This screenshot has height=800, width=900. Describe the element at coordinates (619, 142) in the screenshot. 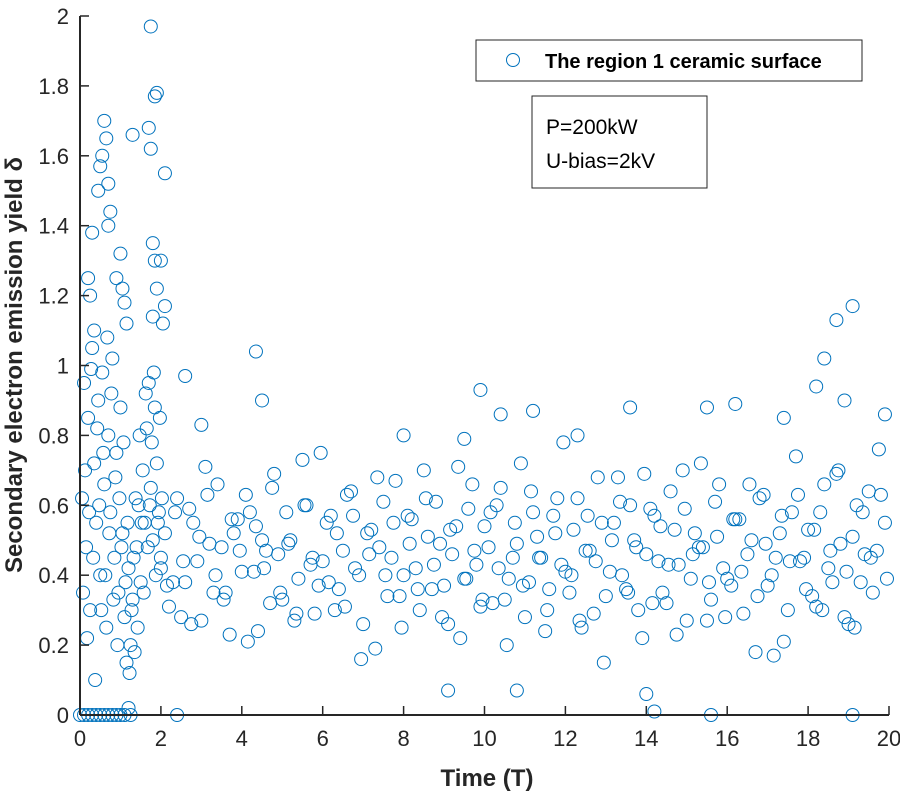

I see `annotation-box: P=200kW U-bias=2kV` at that location.